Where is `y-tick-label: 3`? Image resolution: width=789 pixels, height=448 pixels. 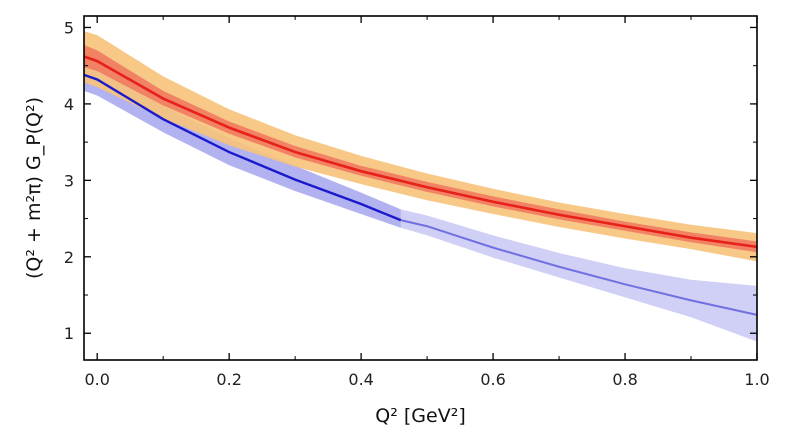 y-tick-label: 3 is located at coordinates (69, 180).